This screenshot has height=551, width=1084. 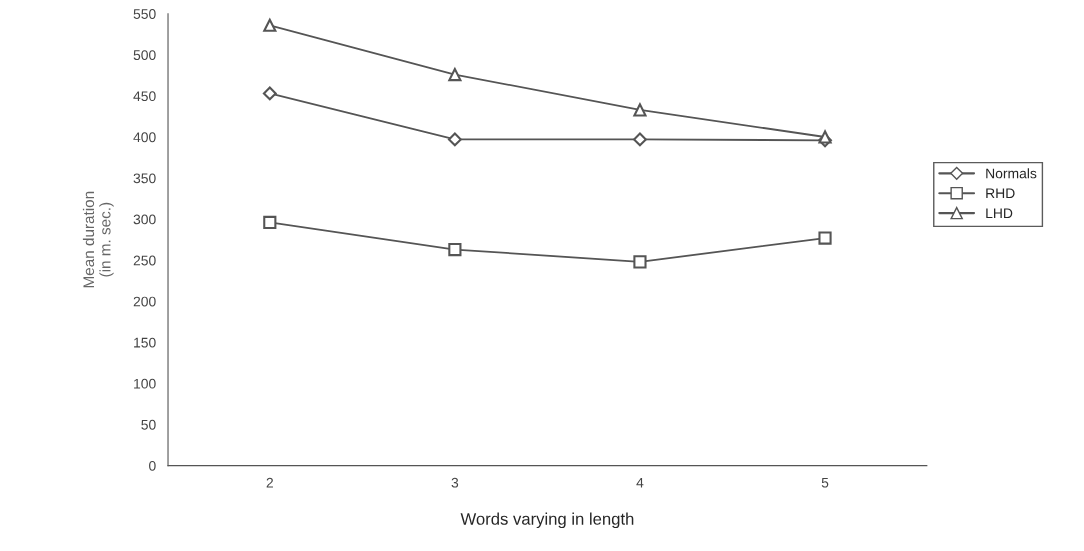 I want to click on y-tick-label: 550, so click(x=144, y=14).